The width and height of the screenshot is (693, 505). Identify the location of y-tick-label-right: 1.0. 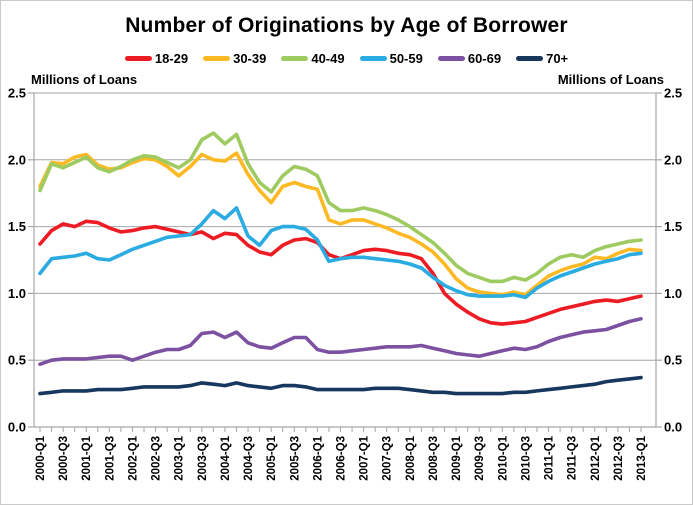
(673, 293).